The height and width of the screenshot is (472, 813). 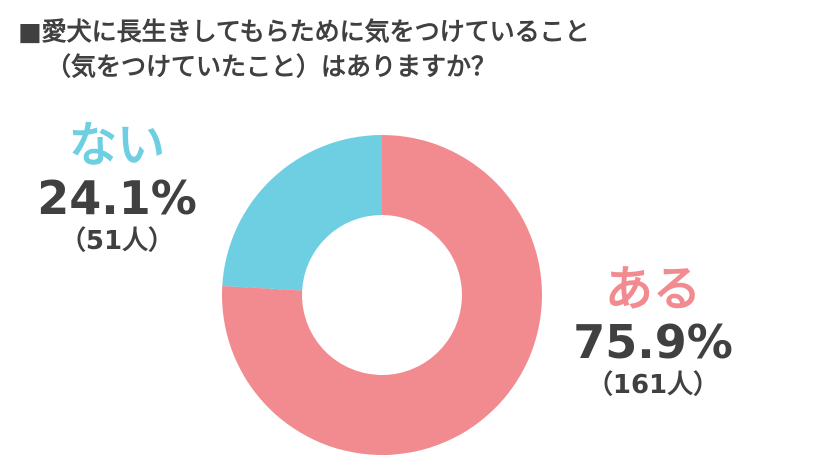 I want to click on slice-label-aru-category: ある, so click(x=652, y=289).